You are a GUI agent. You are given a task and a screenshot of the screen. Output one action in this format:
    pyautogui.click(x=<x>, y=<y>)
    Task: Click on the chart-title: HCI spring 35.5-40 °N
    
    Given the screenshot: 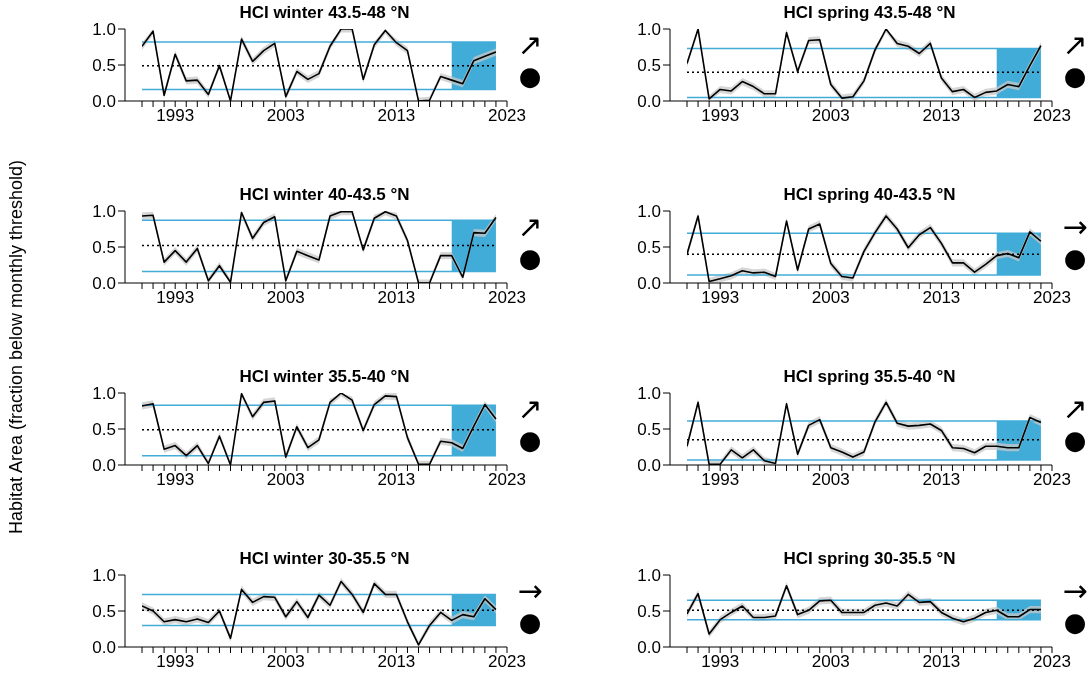 What is the action you would take?
    pyautogui.click(x=869, y=377)
    